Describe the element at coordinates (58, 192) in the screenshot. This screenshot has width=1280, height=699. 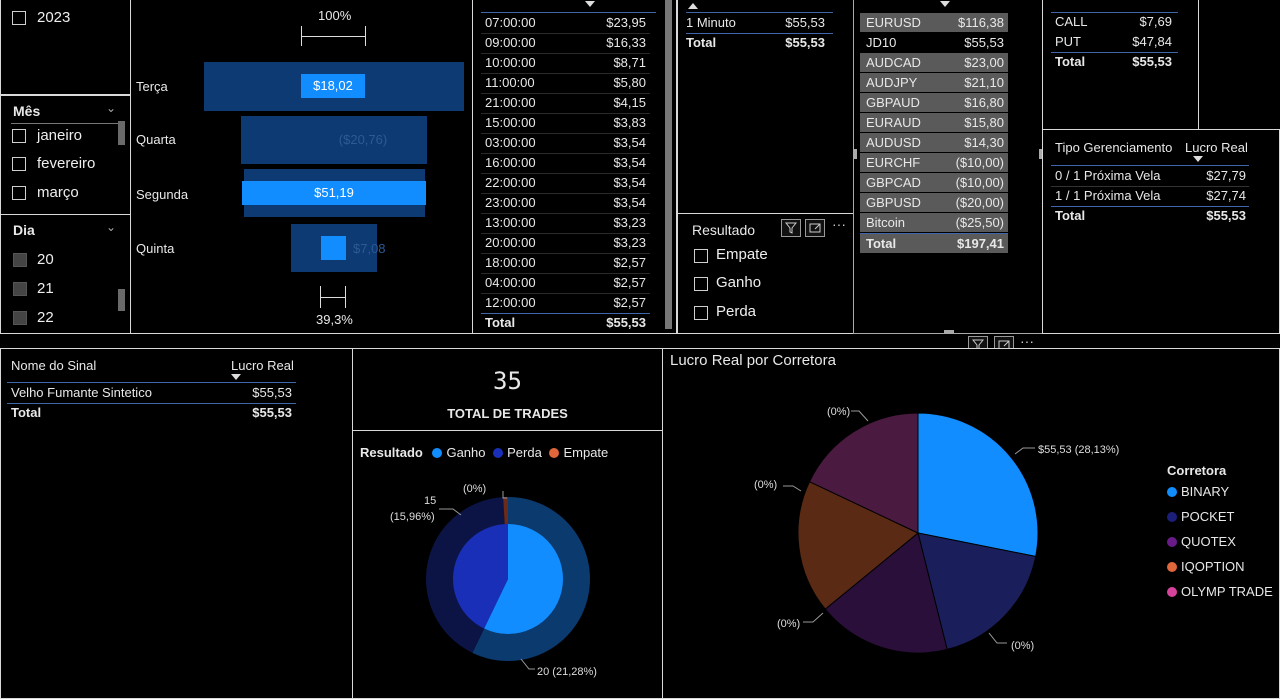
I see `slicer-item-label: março` at that location.